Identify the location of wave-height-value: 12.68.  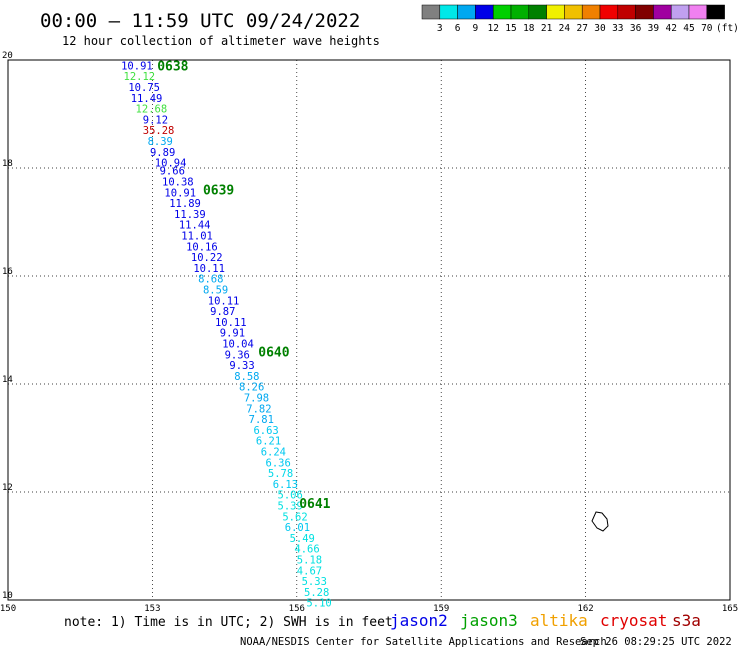
(152, 110).